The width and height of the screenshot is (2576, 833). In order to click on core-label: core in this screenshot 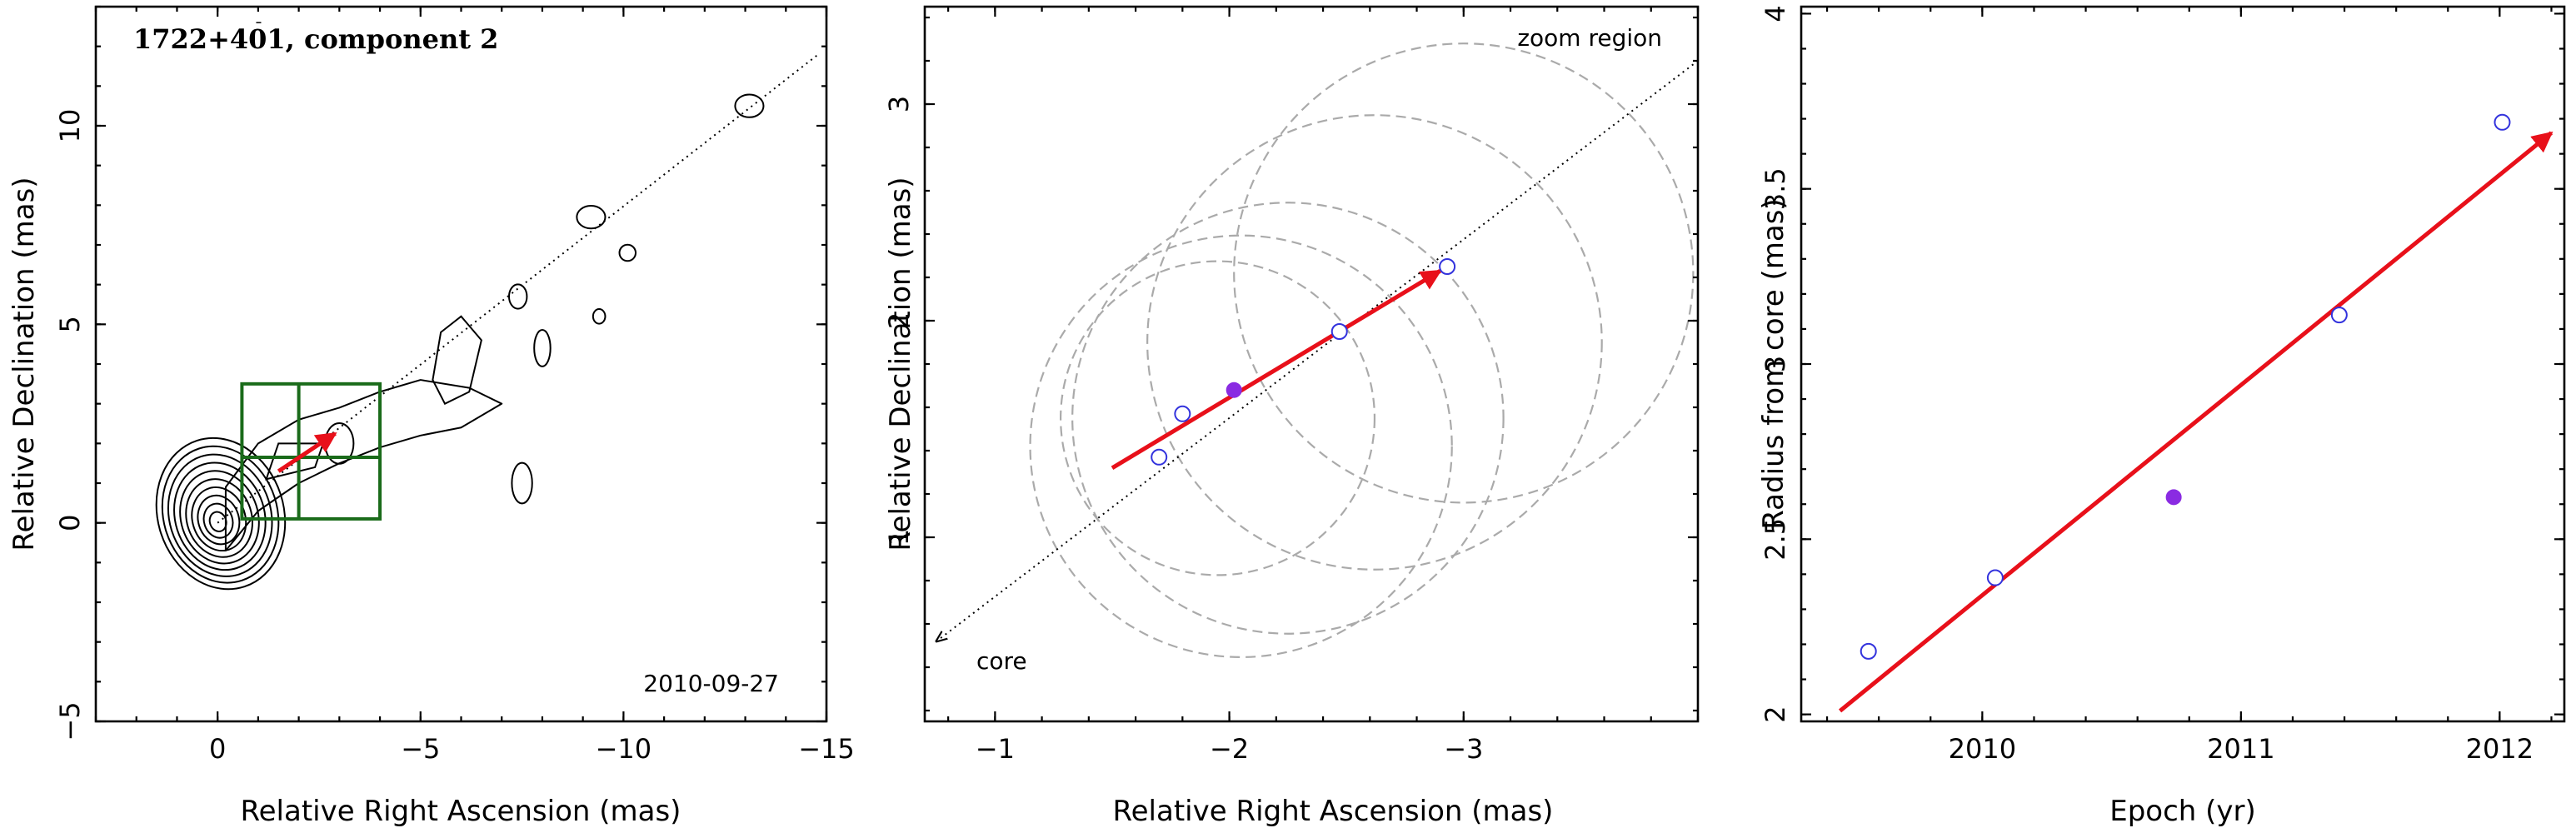, I will do `click(1001, 661)`.